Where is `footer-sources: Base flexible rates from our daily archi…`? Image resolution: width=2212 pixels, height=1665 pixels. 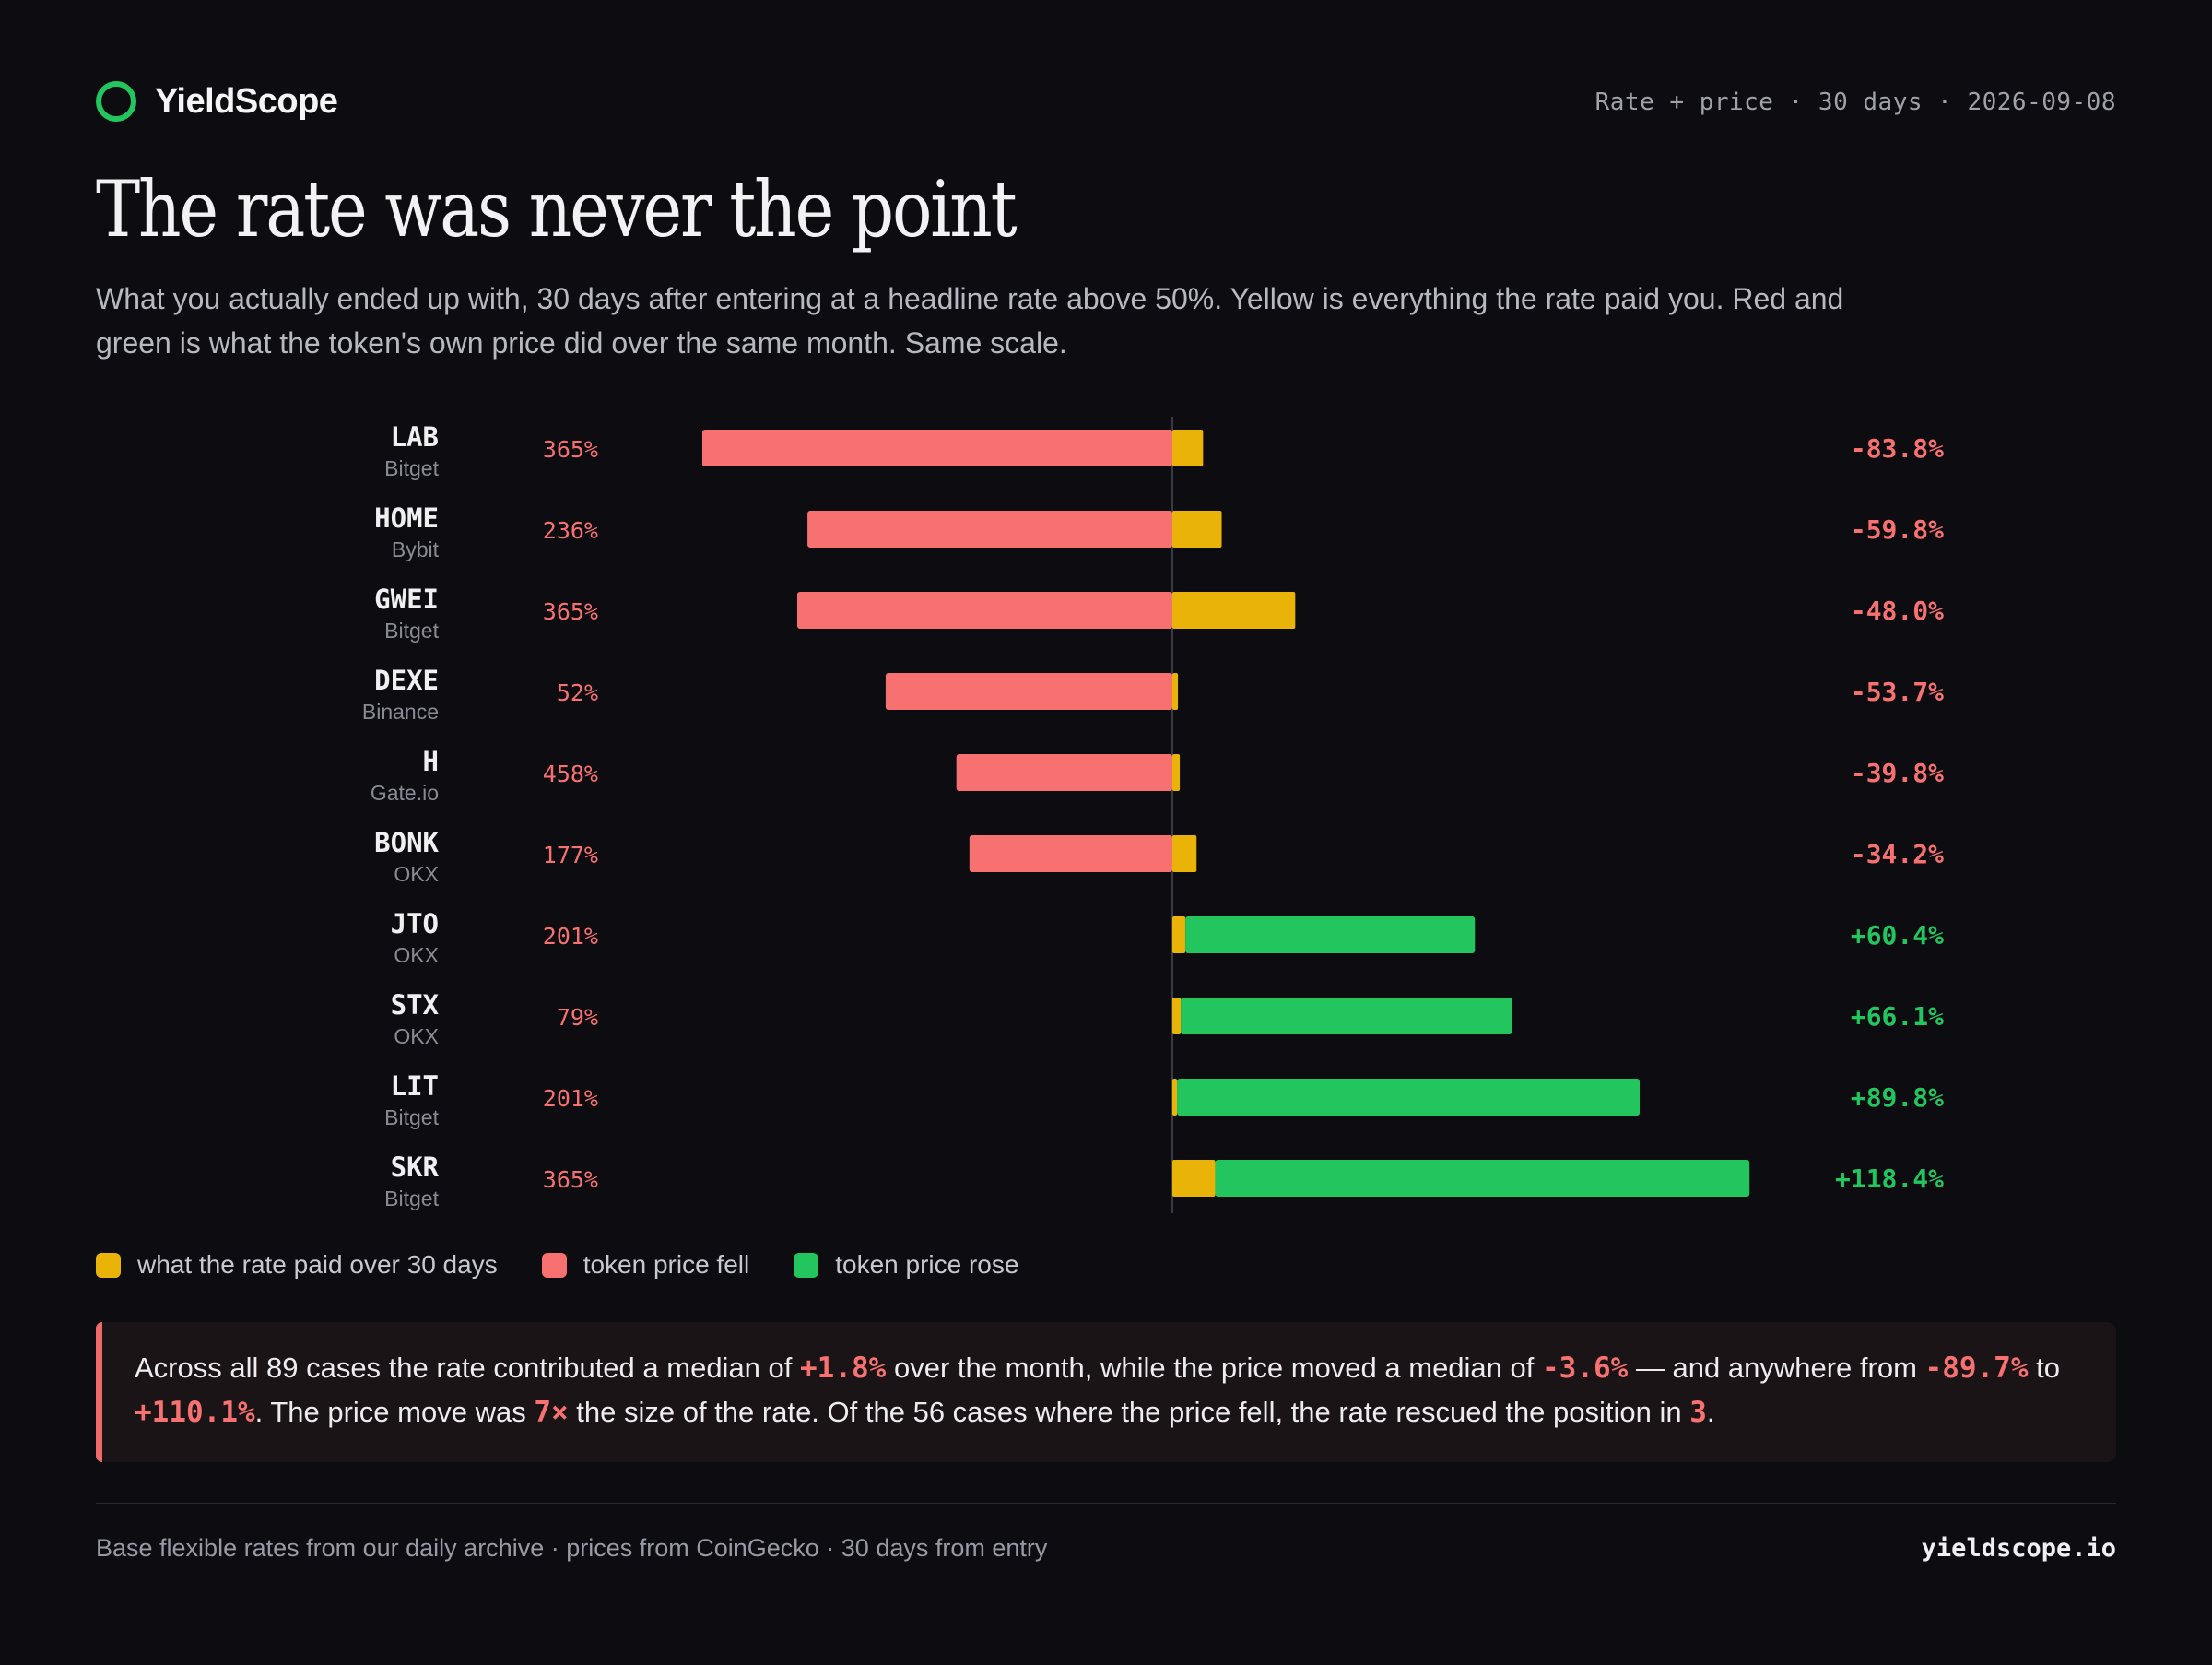 footer-sources: Base flexible rates from our daily archi… is located at coordinates (572, 1548).